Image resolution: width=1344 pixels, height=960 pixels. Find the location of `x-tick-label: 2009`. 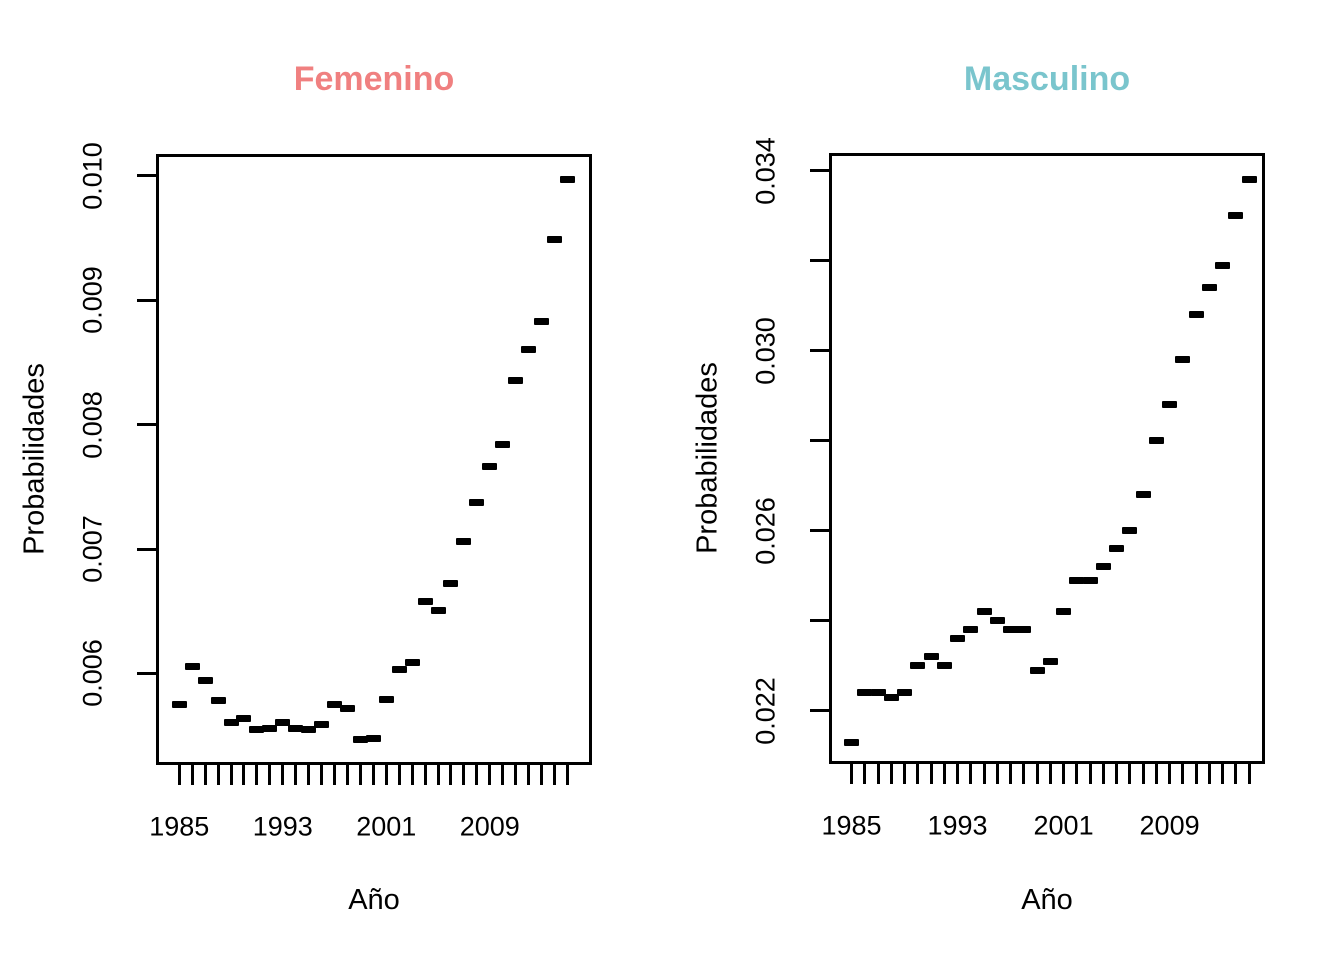

x-tick-label: 2009 is located at coordinates (1169, 825).